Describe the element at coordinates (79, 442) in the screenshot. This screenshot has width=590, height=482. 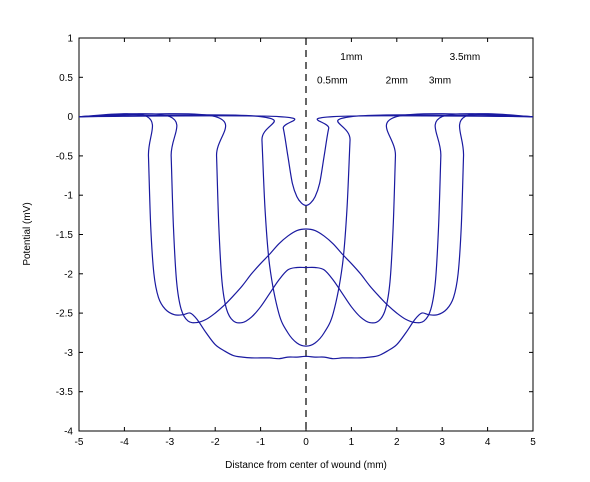
I see `x-tick-label: -5` at that location.